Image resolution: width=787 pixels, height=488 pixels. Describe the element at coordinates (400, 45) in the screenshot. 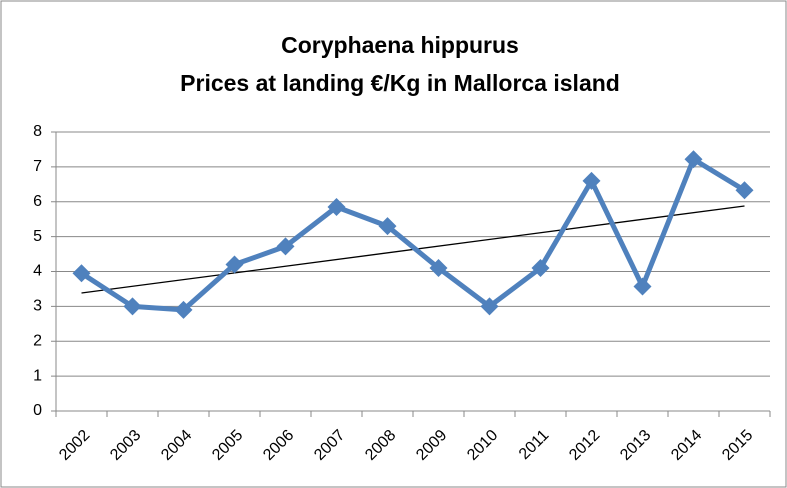

I see `chart-title: Coryphaena hippurus` at that location.